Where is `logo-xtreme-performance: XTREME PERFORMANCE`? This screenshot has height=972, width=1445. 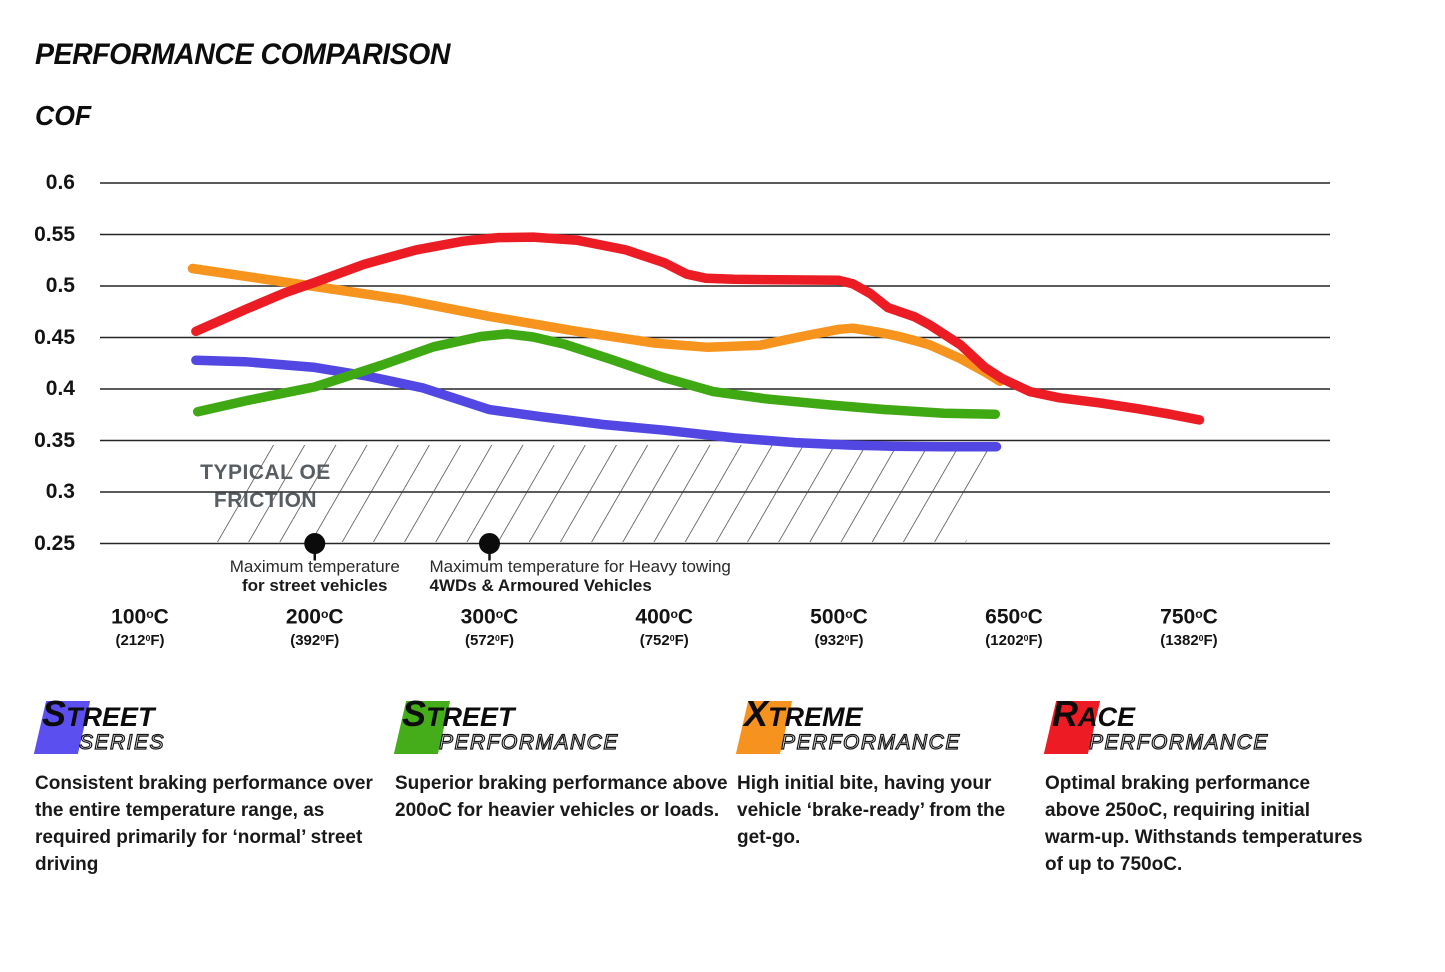
logo-xtreme-performance: XTREME PERFORMANCE is located at coordinates (880, 728).